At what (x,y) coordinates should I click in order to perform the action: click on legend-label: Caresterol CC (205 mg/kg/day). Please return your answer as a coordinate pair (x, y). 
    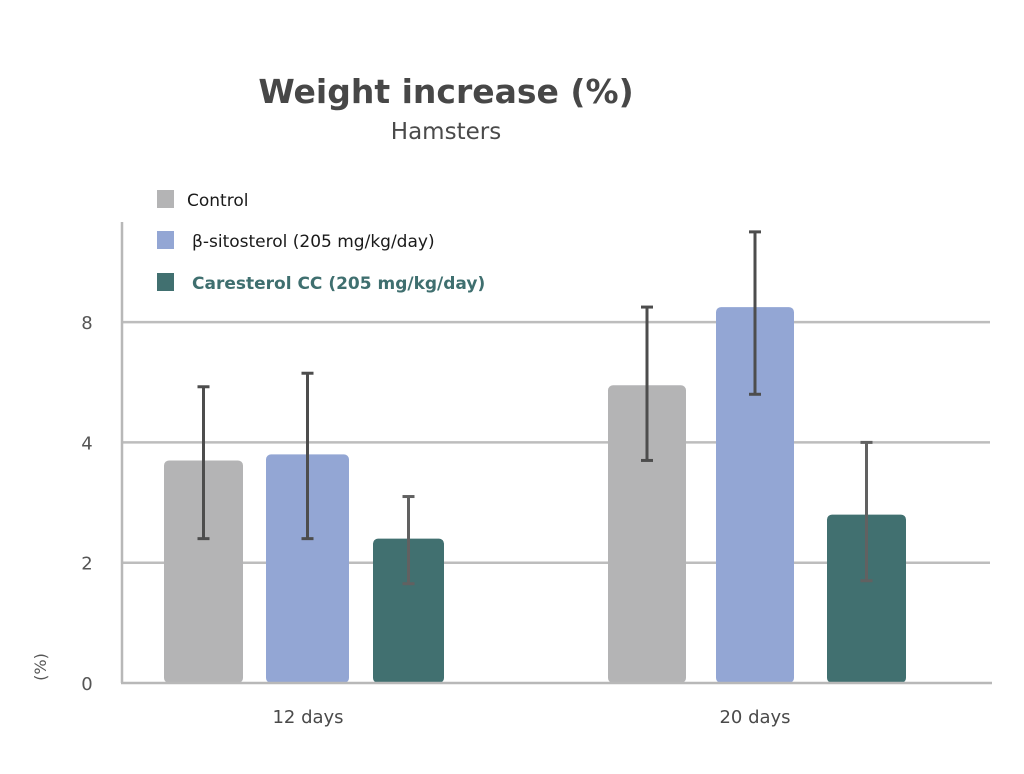
    Looking at the image, I should click on (338, 284).